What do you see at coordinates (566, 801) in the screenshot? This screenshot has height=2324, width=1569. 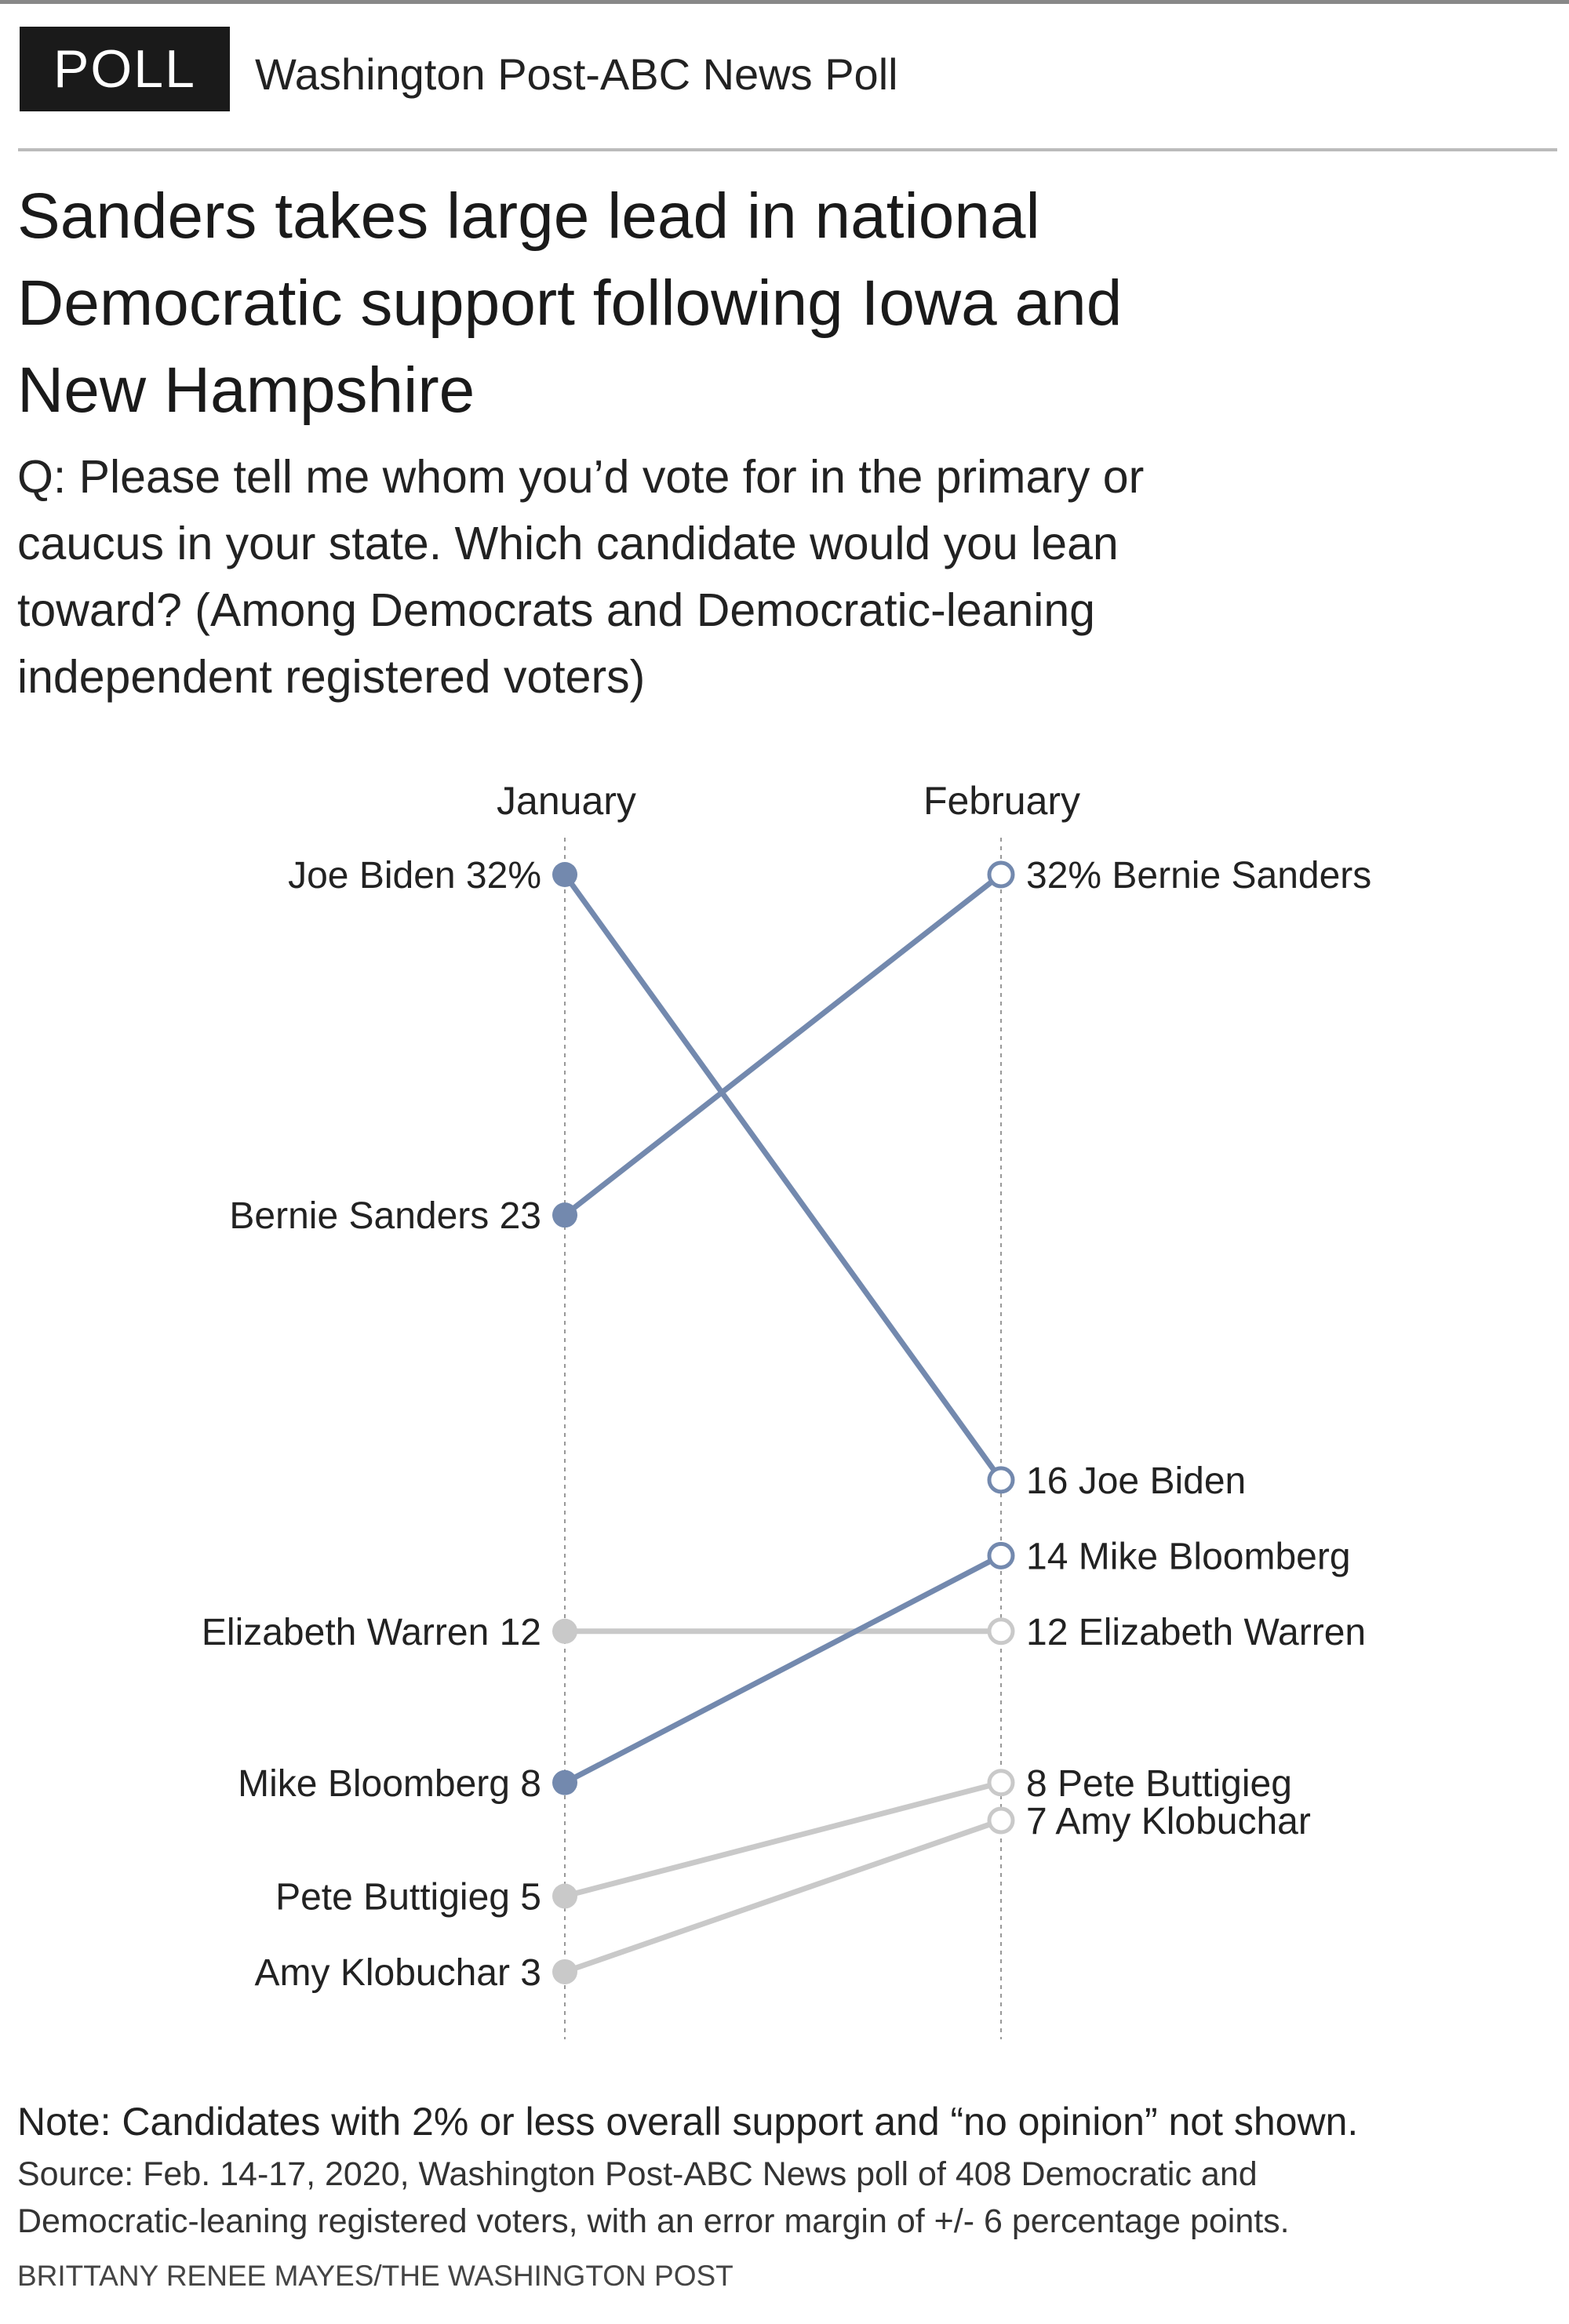 I see `axis-label-january: January` at bounding box center [566, 801].